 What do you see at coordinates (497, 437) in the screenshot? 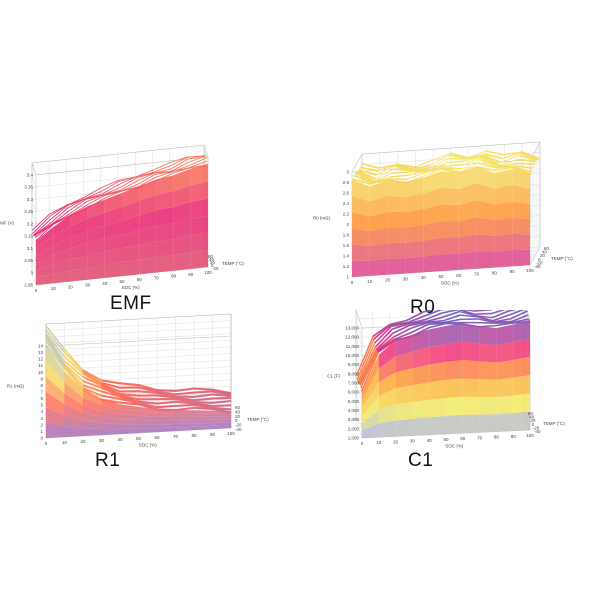
I see `c1-x-tick: 80` at bounding box center [497, 437].